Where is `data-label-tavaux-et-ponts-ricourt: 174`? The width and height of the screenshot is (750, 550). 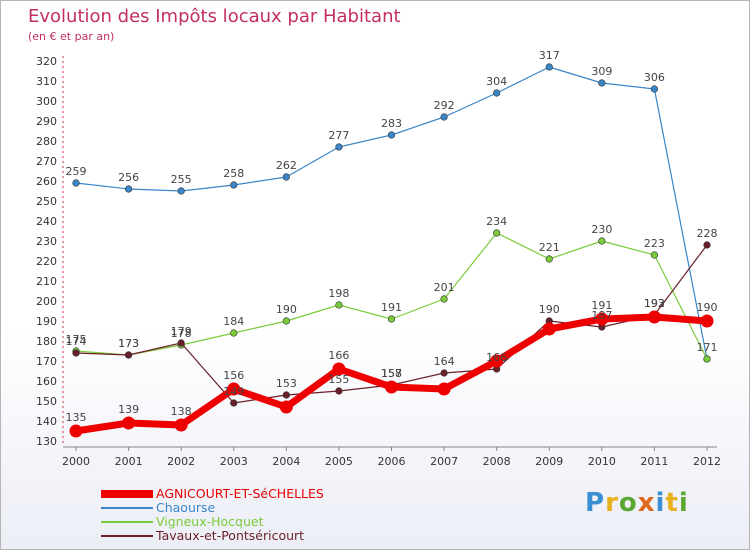 data-label-tavaux-et-ponts-ricourt: 174 is located at coordinates (76, 341).